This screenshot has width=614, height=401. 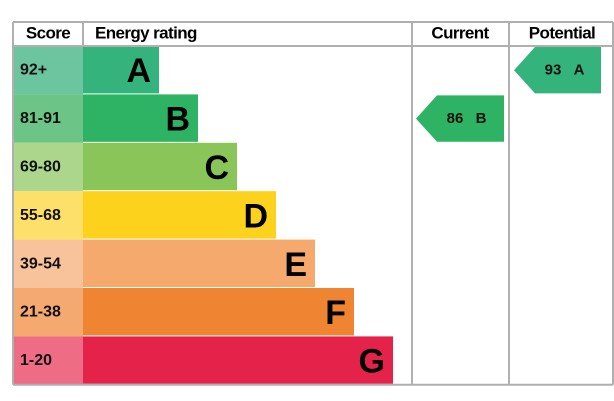 I want to click on band-letter: C, so click(x=216, y=168).